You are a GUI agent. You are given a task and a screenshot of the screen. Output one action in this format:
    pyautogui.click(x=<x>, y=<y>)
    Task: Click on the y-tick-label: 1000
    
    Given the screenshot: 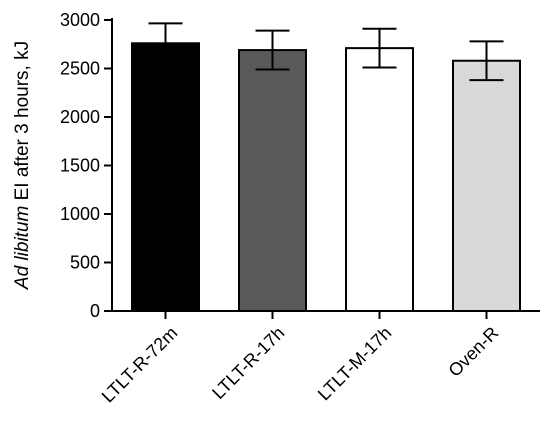 What is the action you would take?
    pyautogui.click(x=80, y=214)
    